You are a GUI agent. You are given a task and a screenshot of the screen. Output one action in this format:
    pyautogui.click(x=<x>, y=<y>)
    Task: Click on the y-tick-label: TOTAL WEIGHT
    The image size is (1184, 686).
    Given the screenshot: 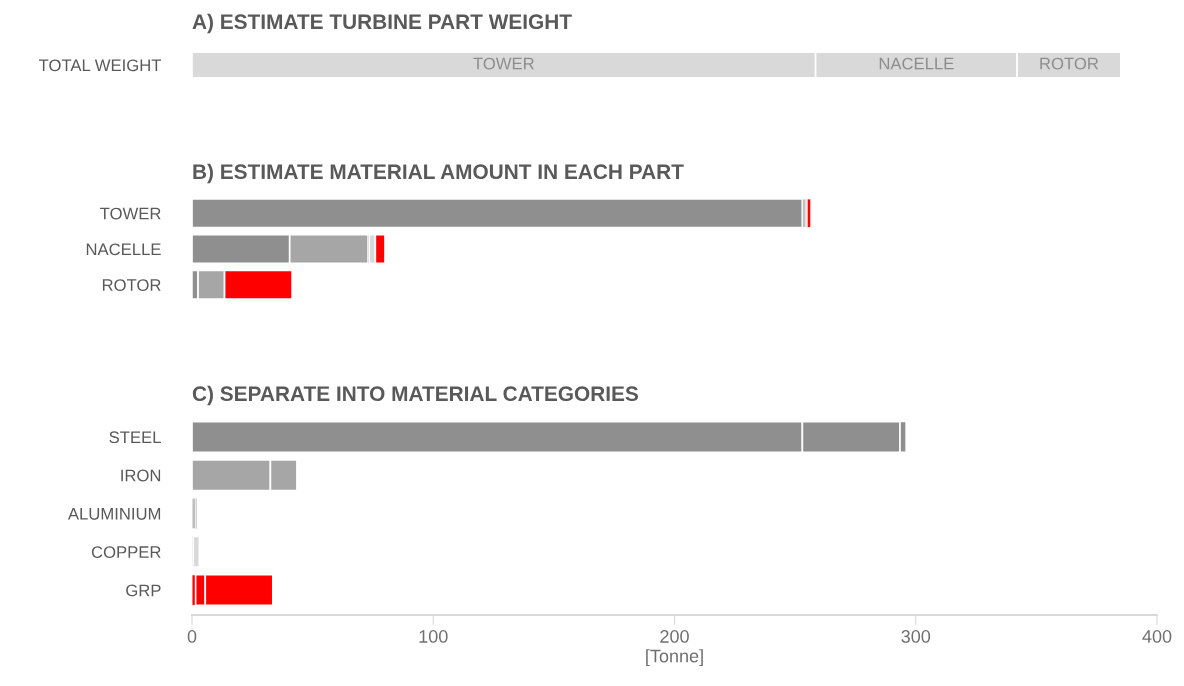 What is the action you would take?
    pyautogui.click(x=100, y=65)
    